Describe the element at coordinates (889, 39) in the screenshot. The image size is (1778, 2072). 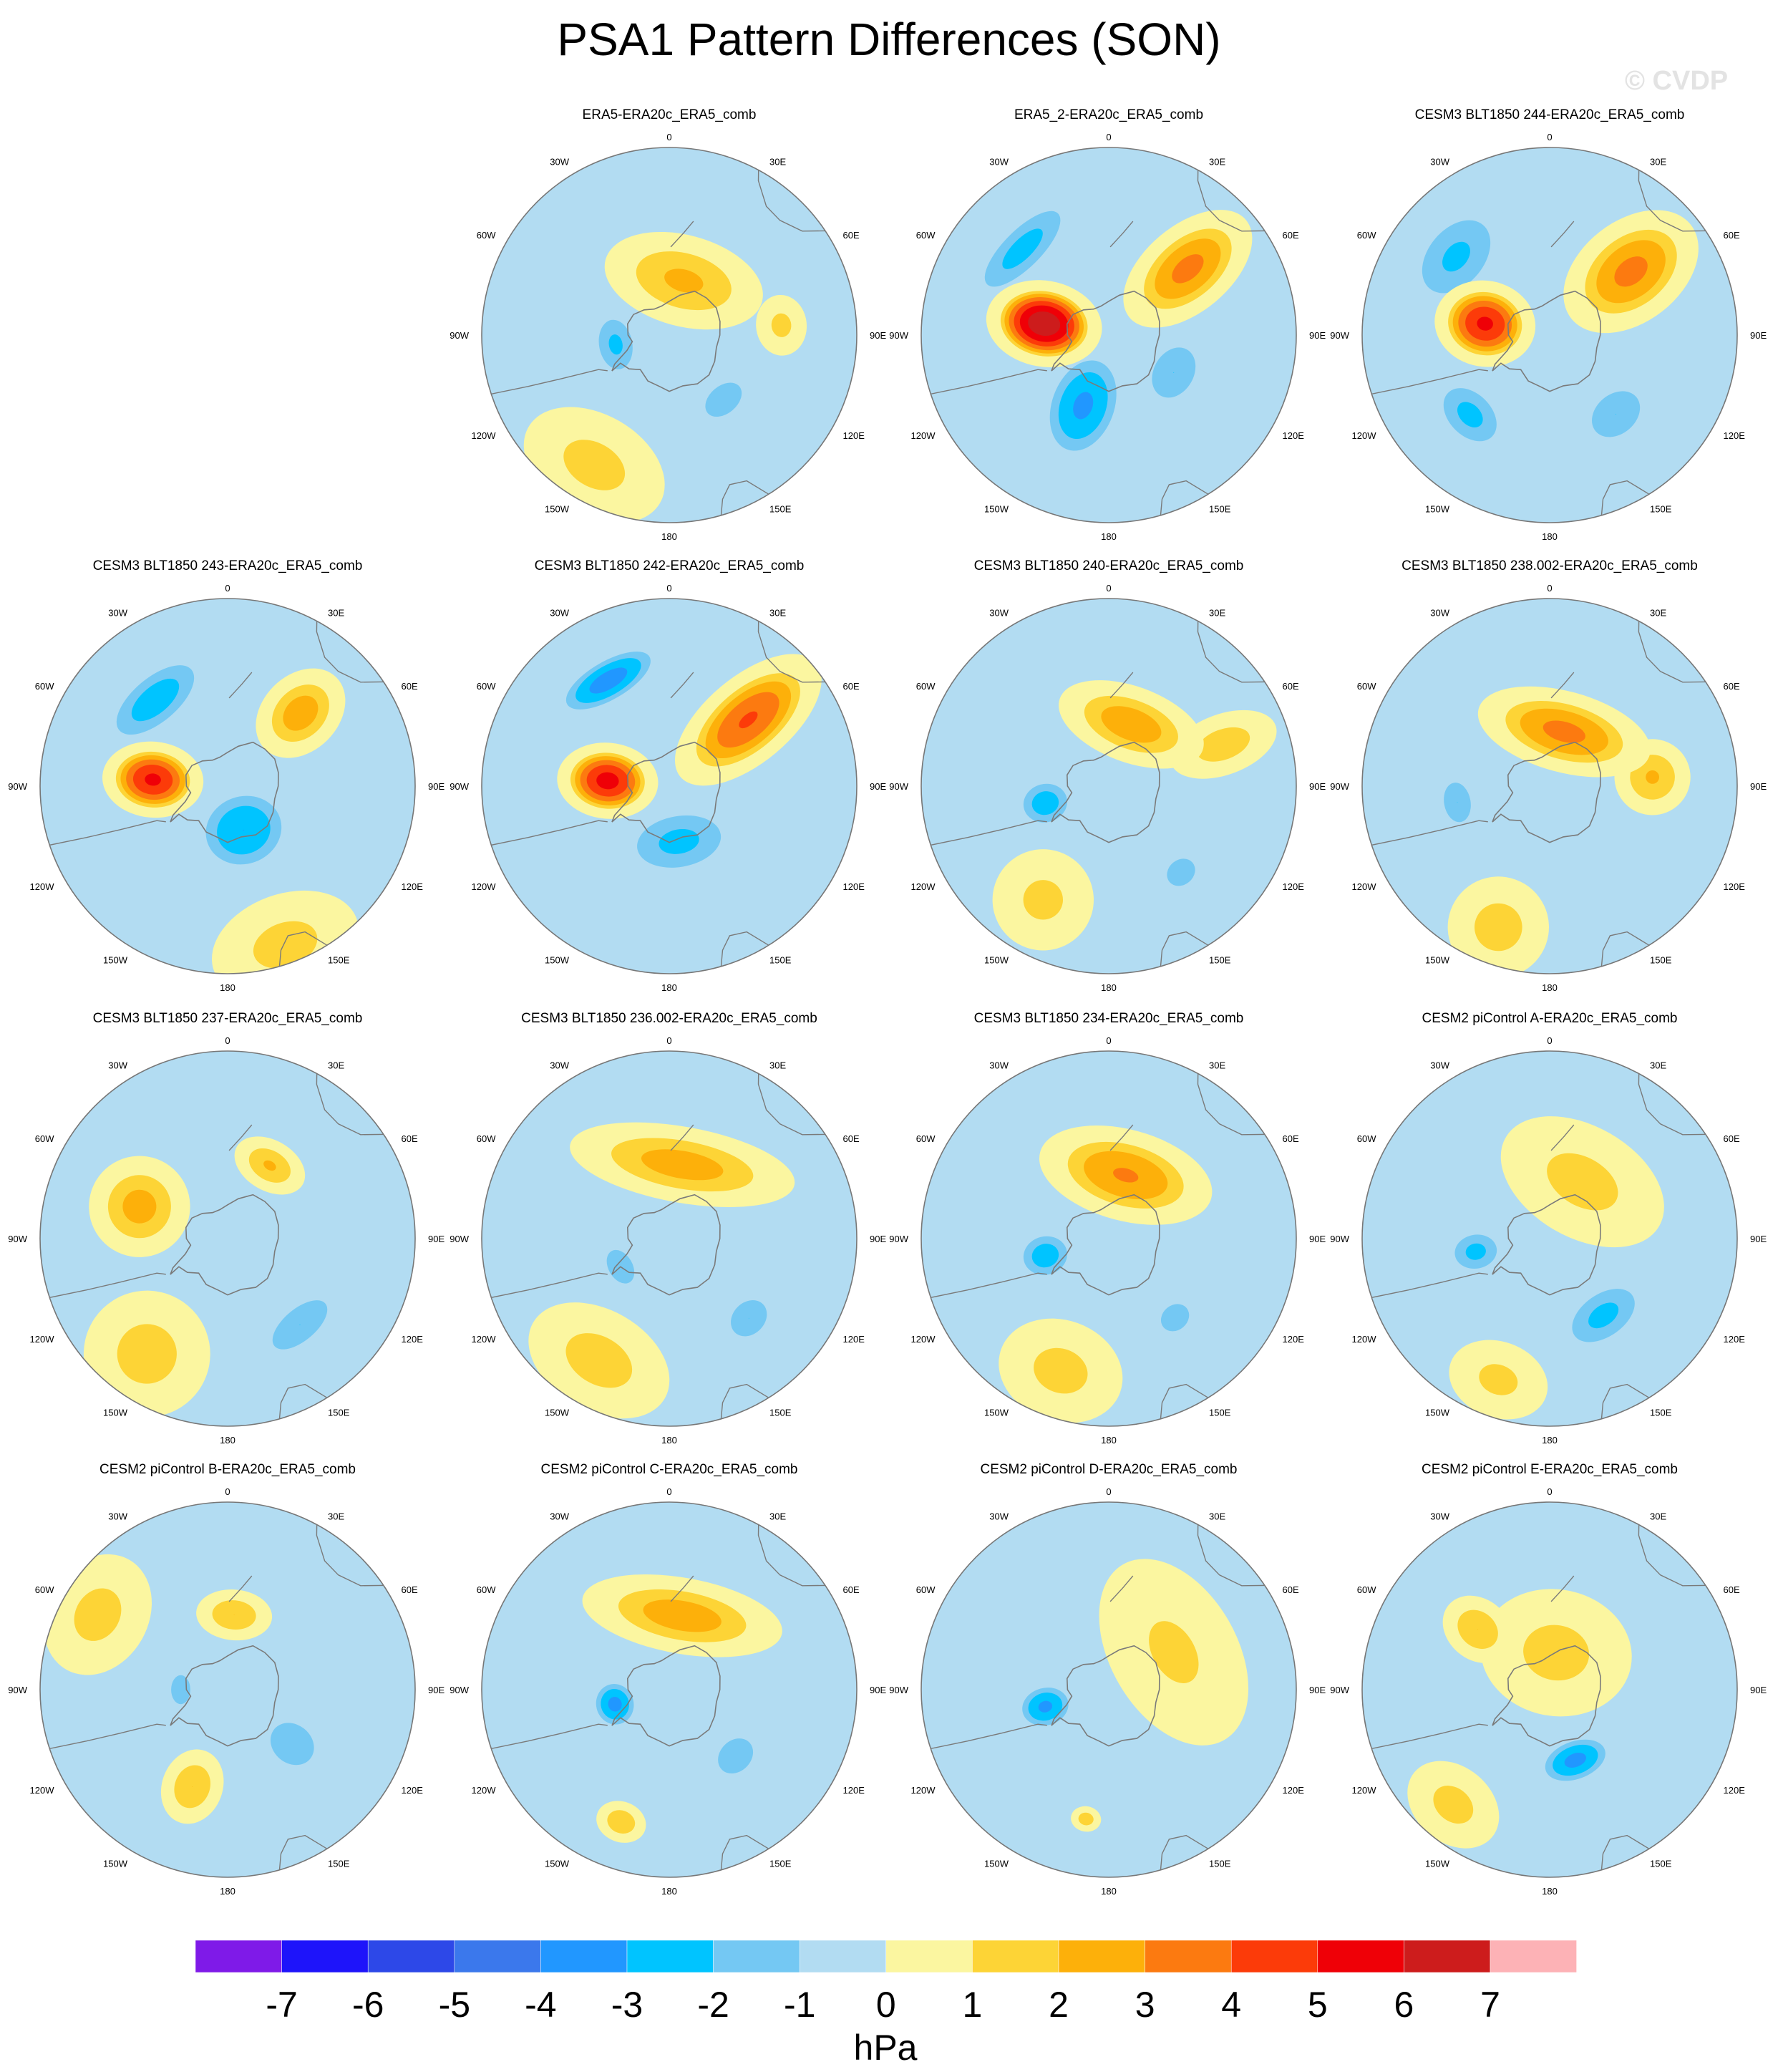
I see `figure-title: PSA1 Pattern Differences (SON)` at that location.